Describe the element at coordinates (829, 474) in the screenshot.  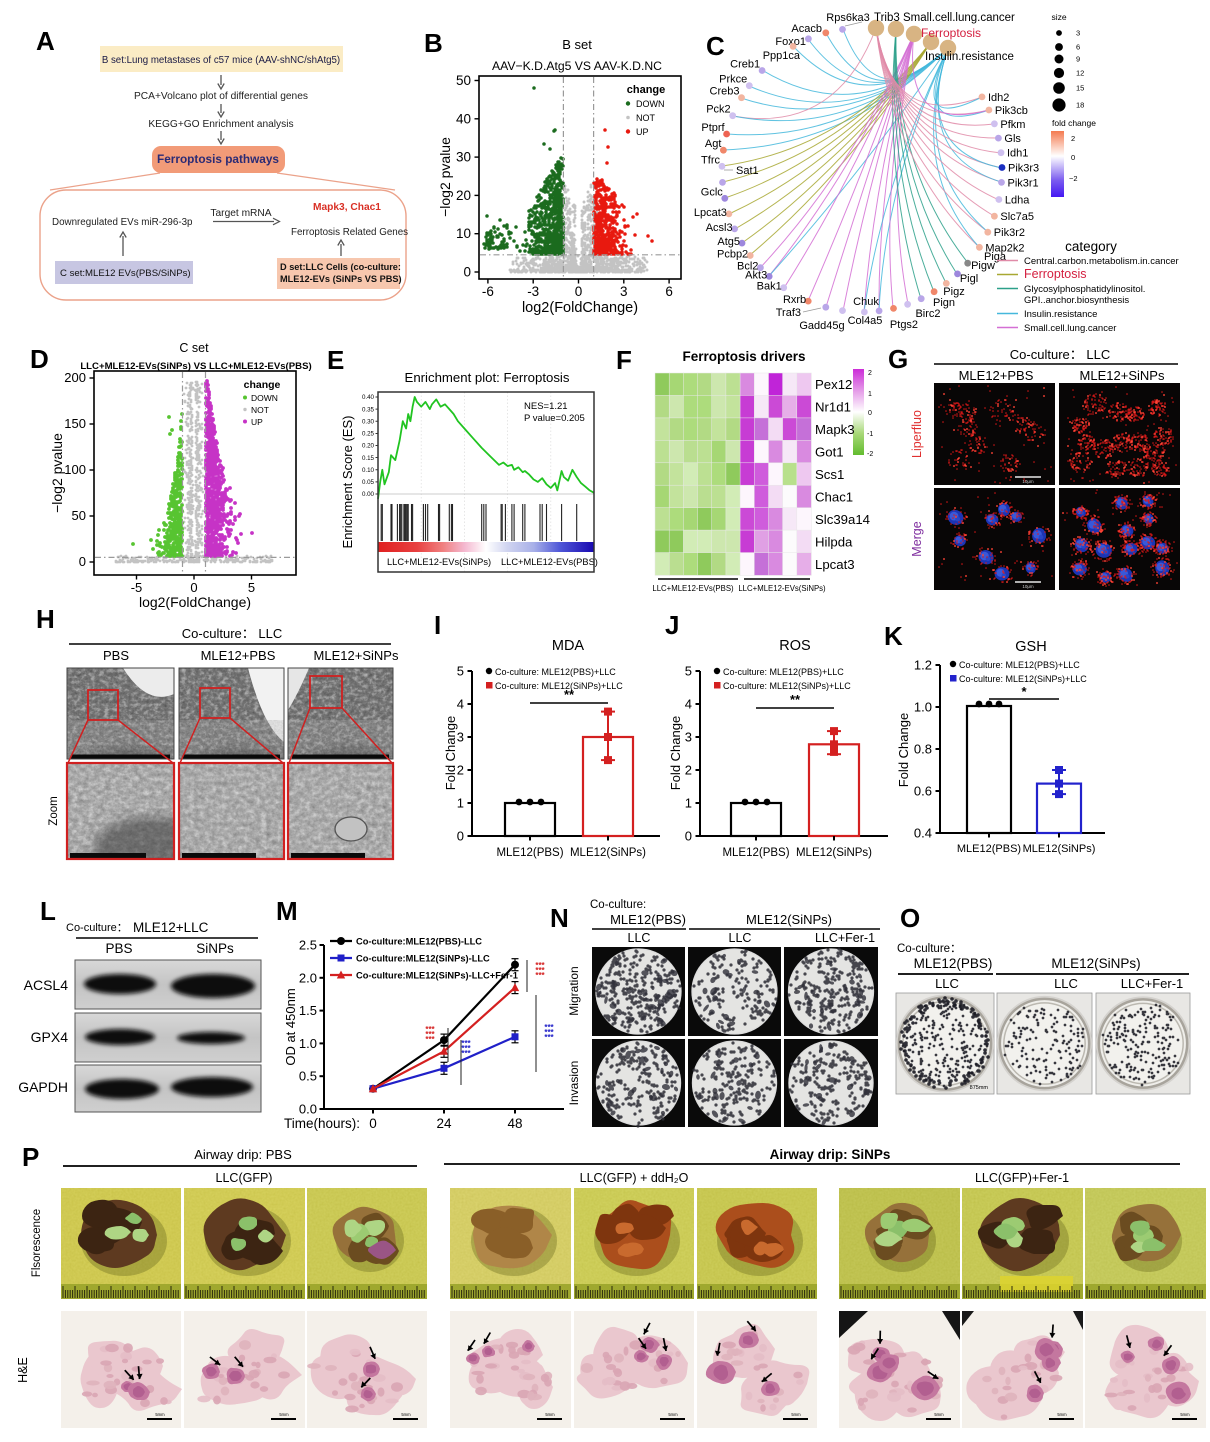
I see `svg-text: Scs1` at that location.